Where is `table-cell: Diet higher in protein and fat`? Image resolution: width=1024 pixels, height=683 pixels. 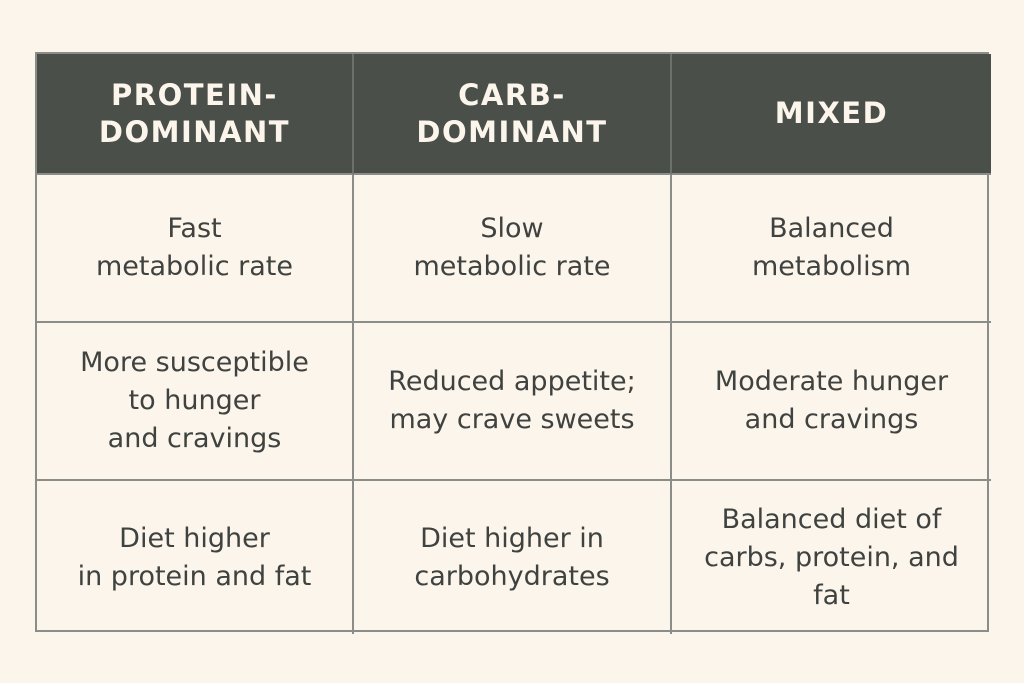
table-cell: Diet higher in protein and fat is located at coordinates (195, 557).